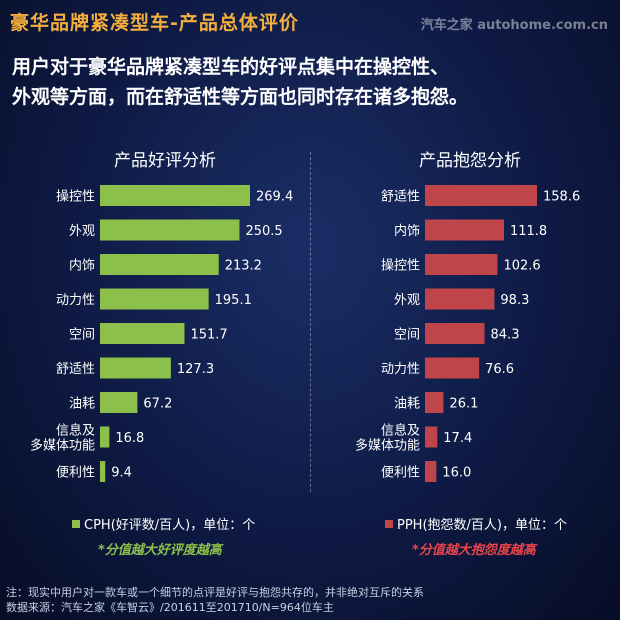 The height and width of the screenshot is (620, 620). What do you see at coordinates (75, 369) in the screenshot?
I see `category-label-positive-5: 舒适性` at bounding box center [75, 369].